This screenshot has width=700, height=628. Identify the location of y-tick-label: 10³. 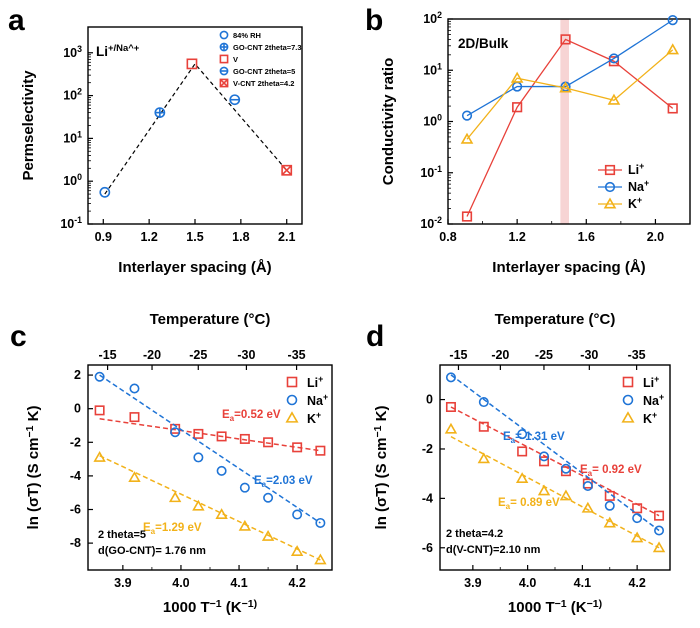
(72, 52).